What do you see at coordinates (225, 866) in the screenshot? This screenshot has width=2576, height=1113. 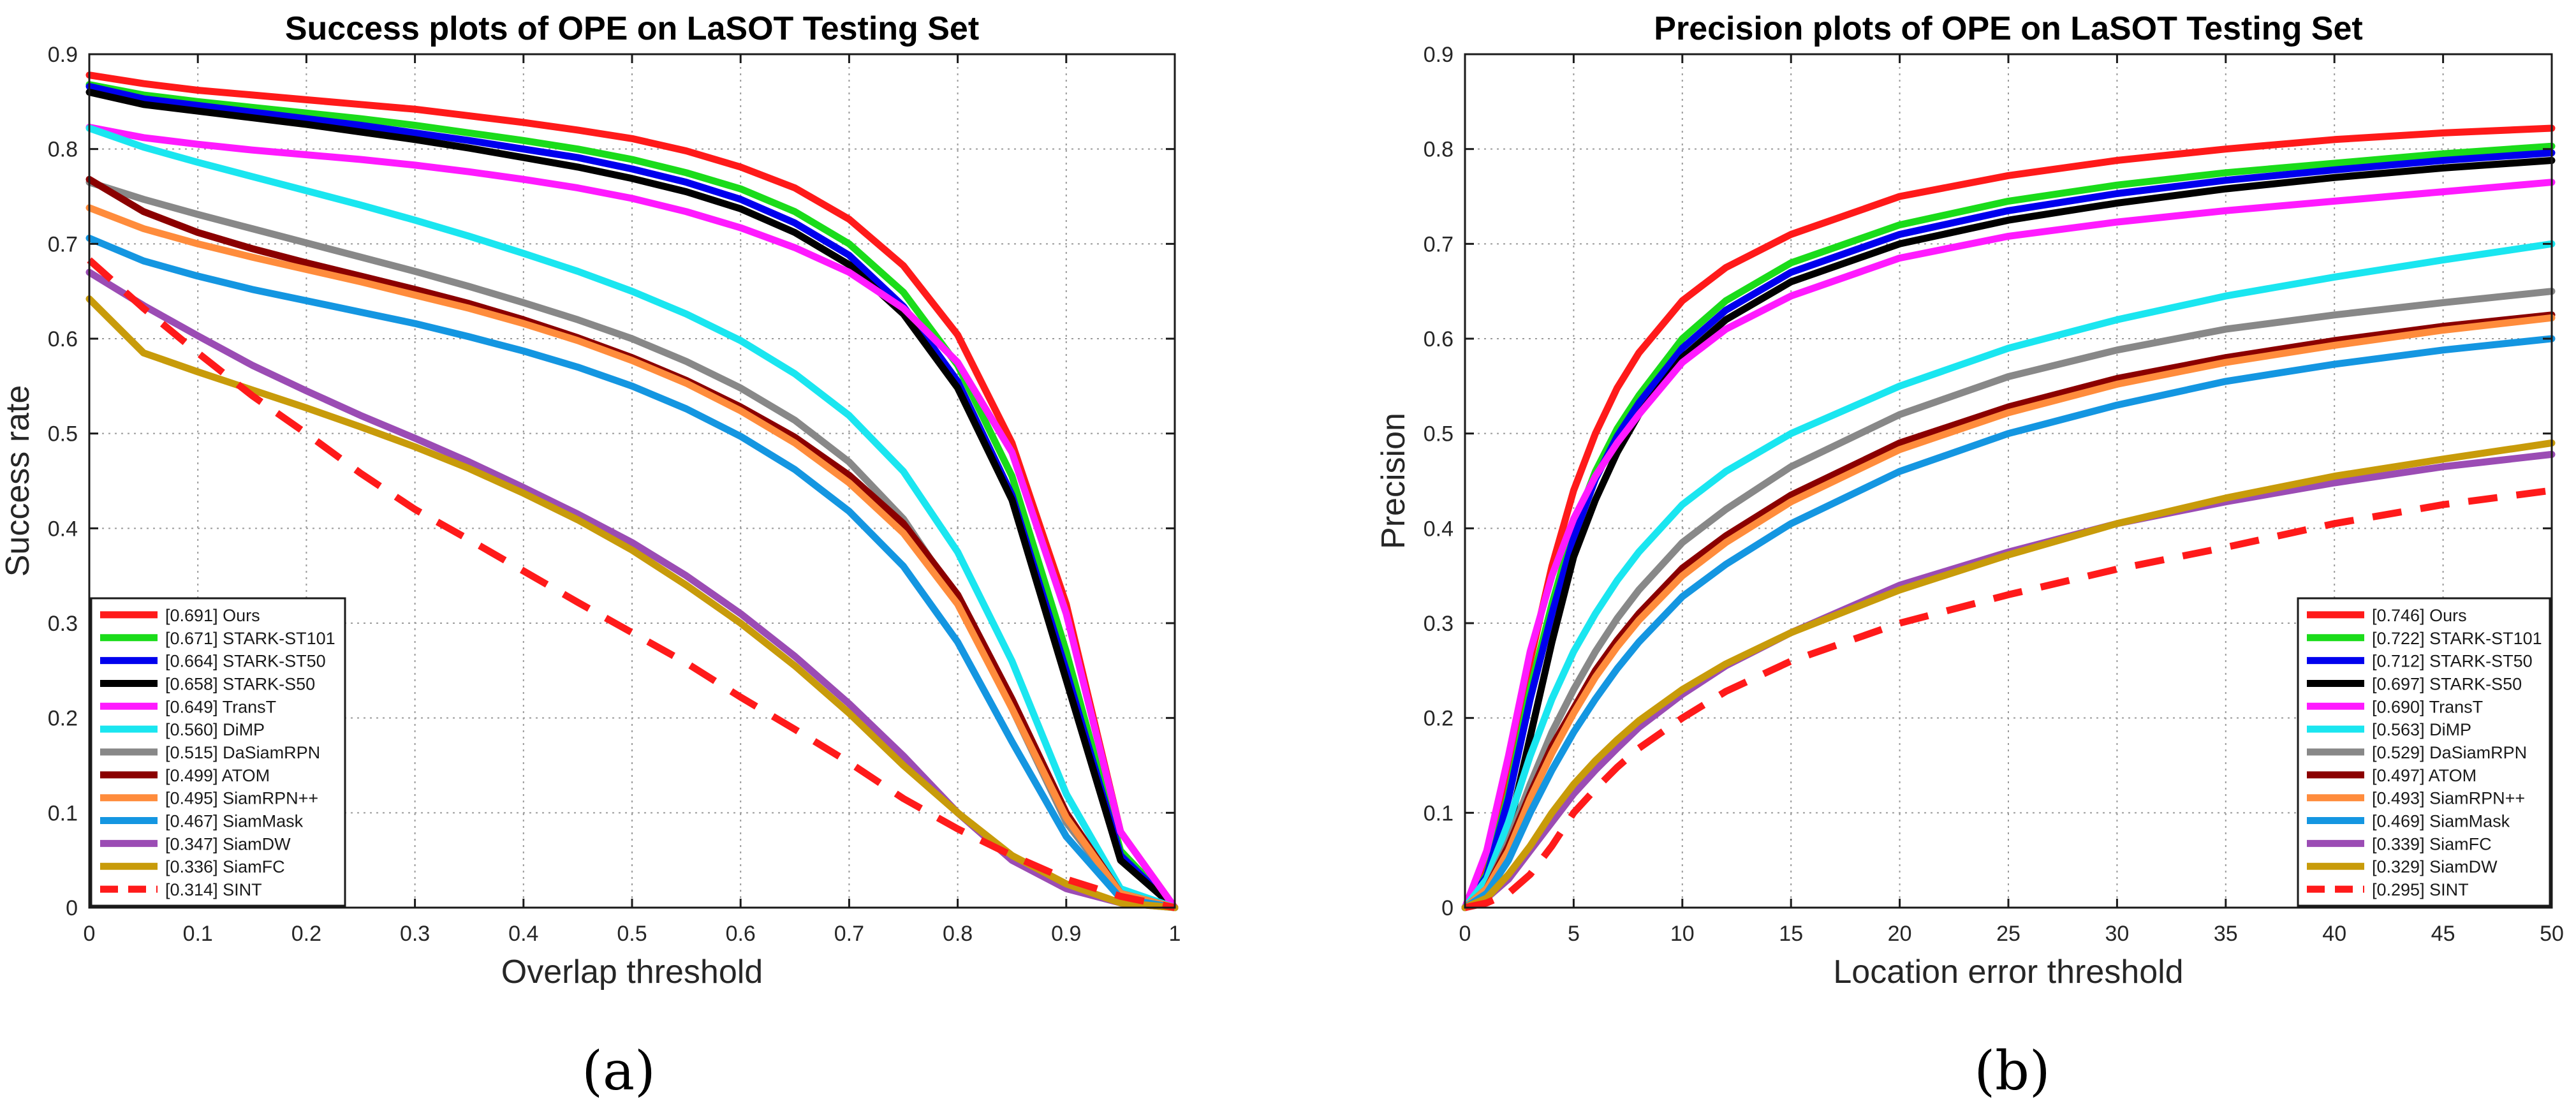 I see `legend-label: [0.336] SiamFC` at bounding box center [225, 866].